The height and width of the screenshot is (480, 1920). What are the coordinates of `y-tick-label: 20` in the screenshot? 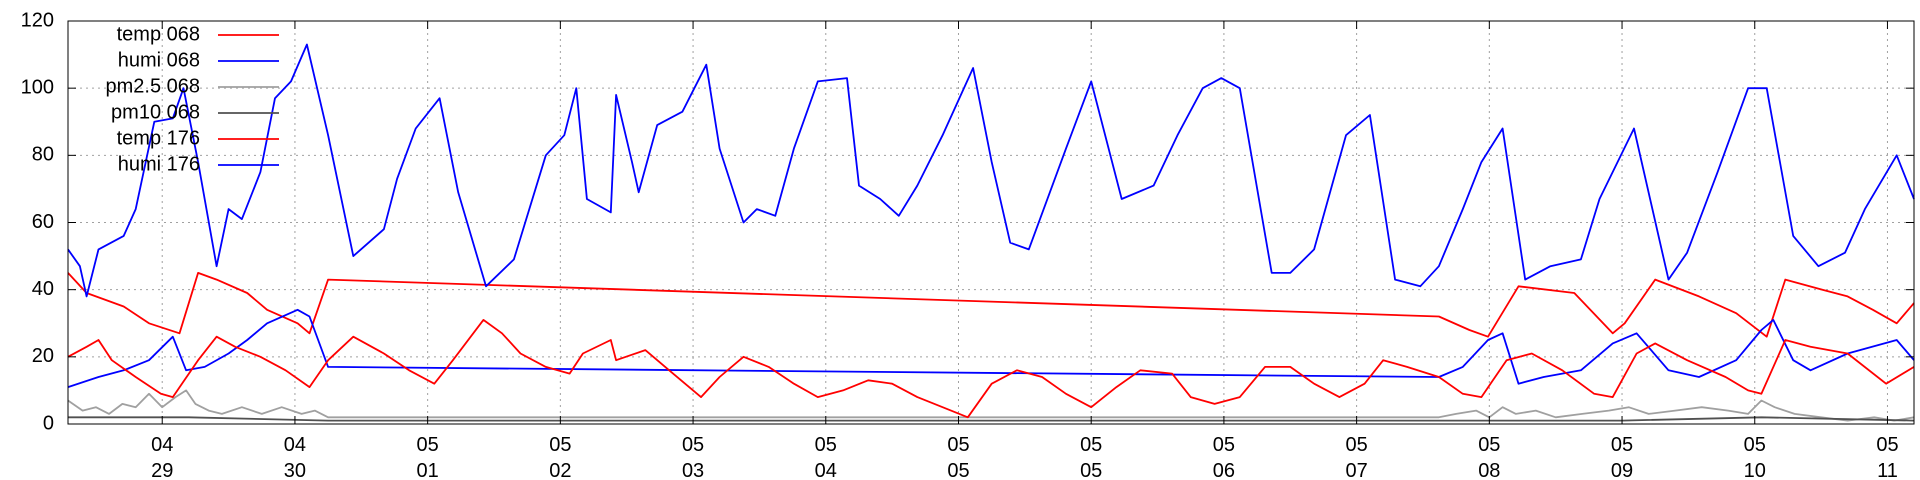 It's located at (43, 356).